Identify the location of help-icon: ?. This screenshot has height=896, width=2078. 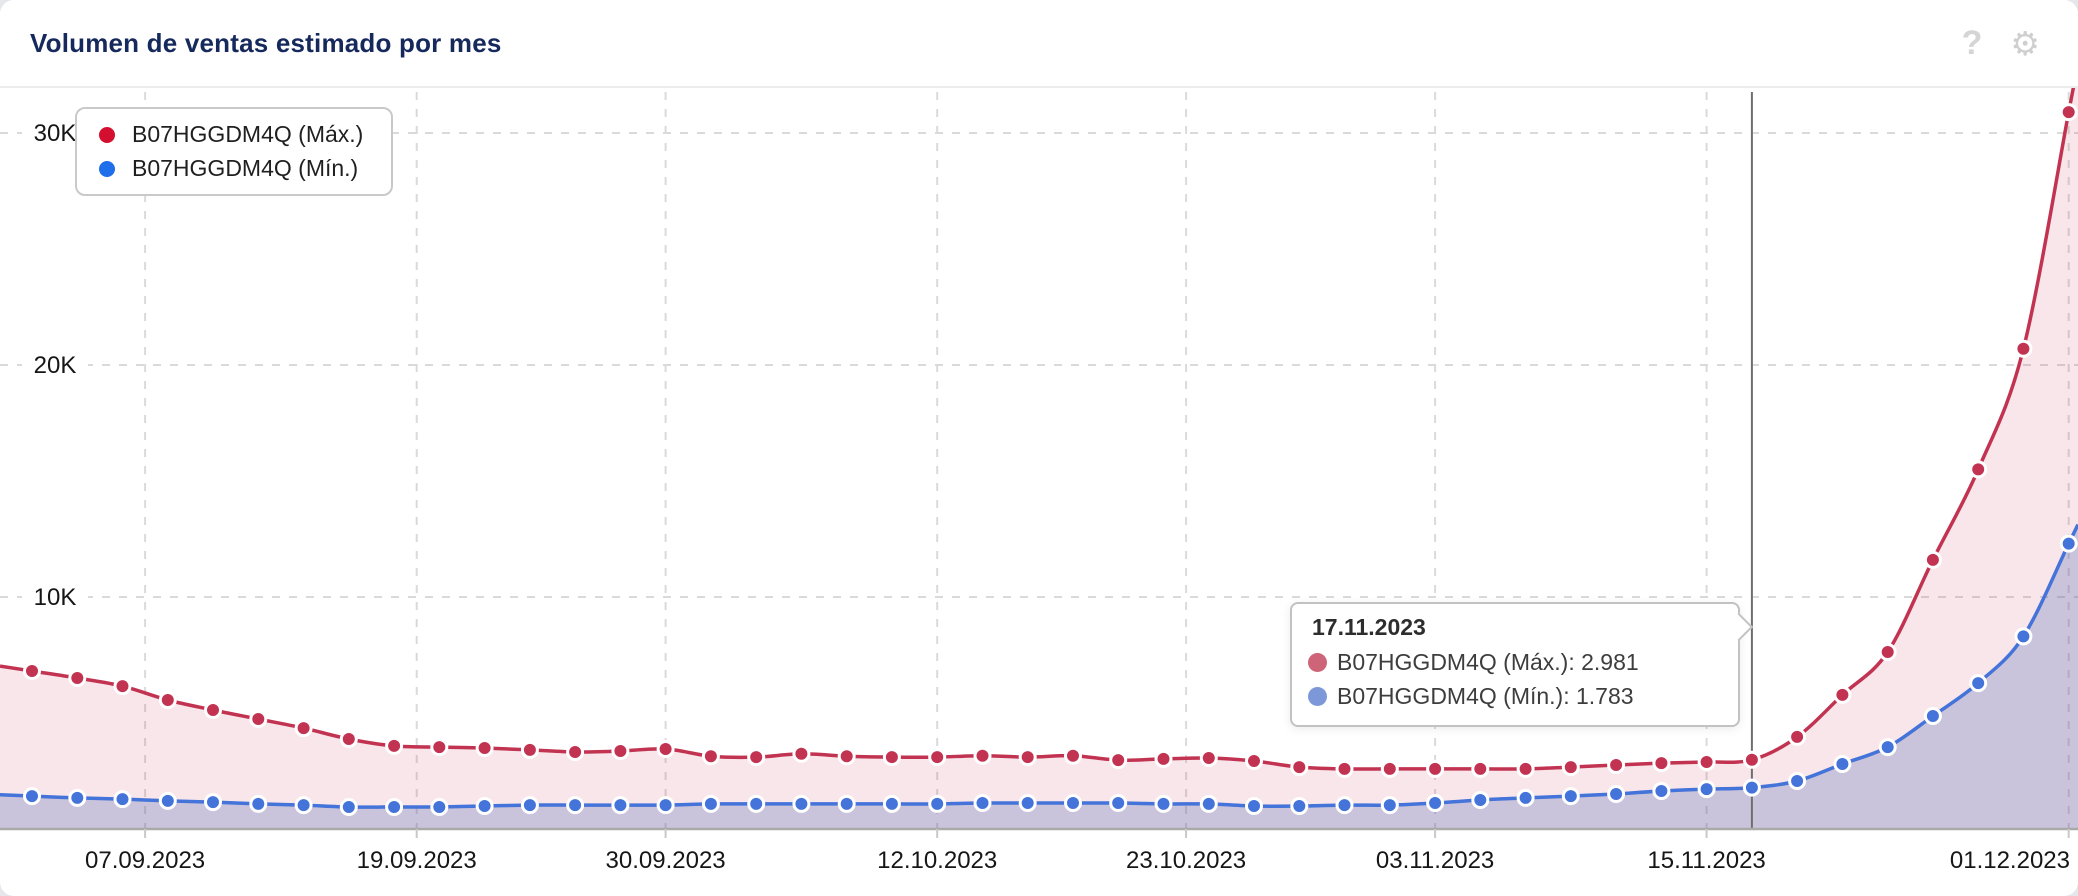
(1972, 43).